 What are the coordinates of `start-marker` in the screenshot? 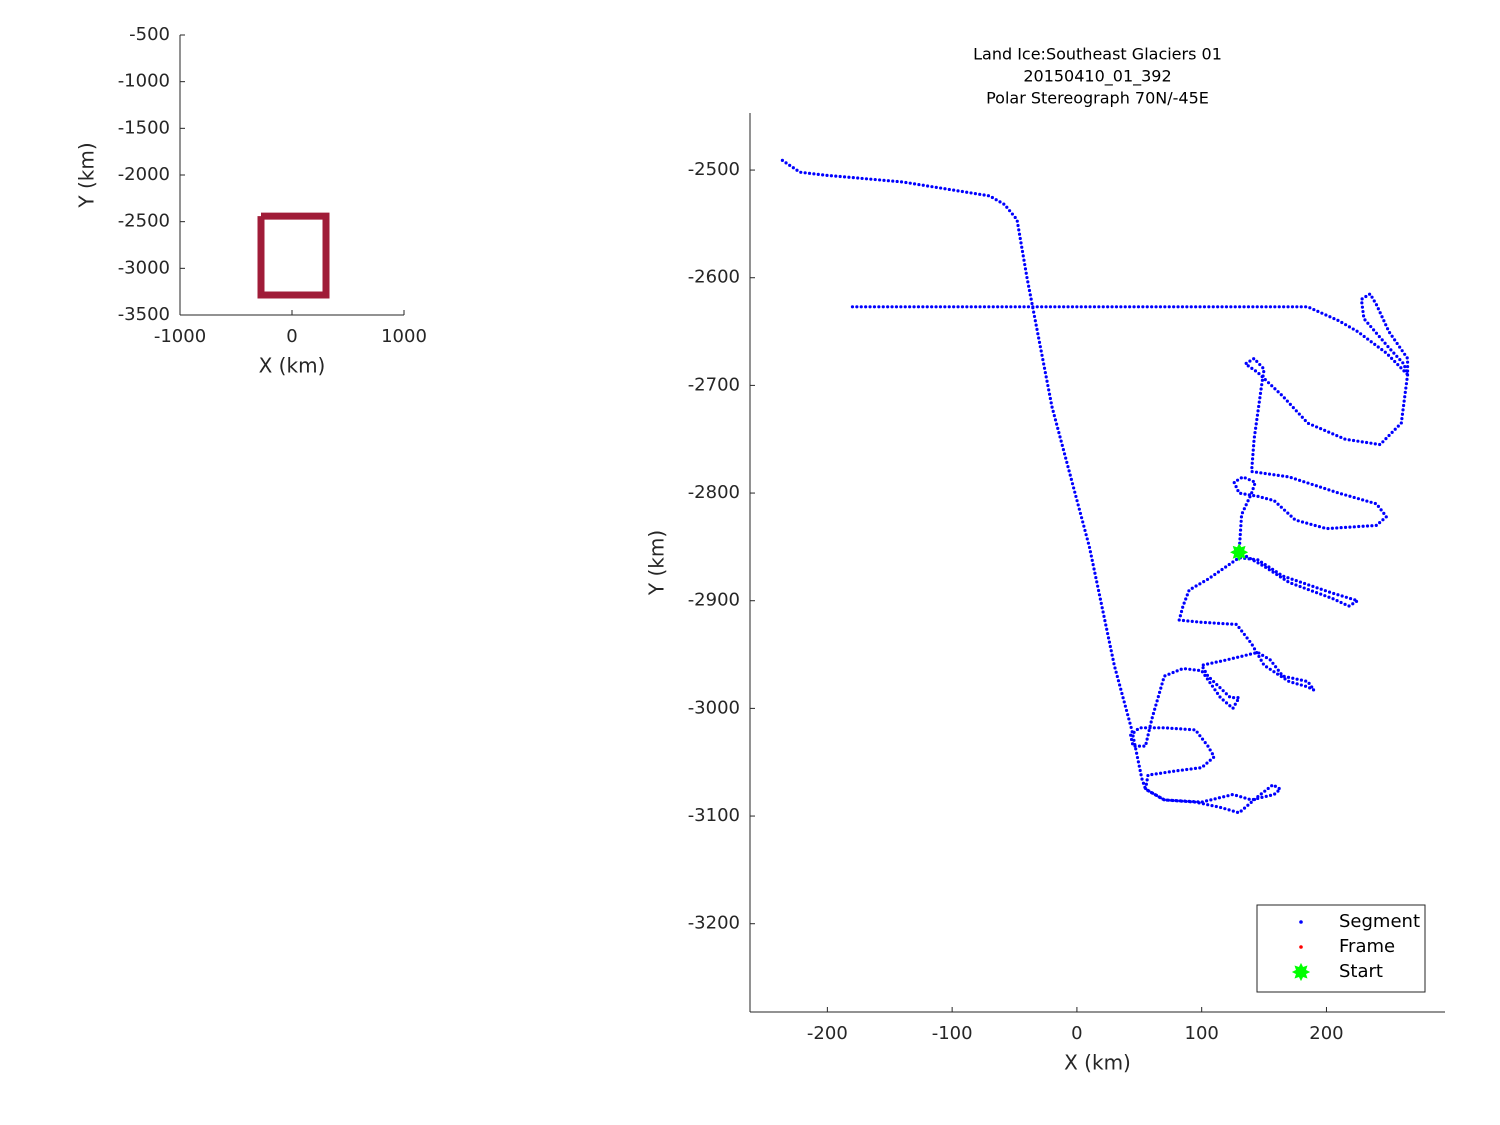 It's located at (1239, 552).